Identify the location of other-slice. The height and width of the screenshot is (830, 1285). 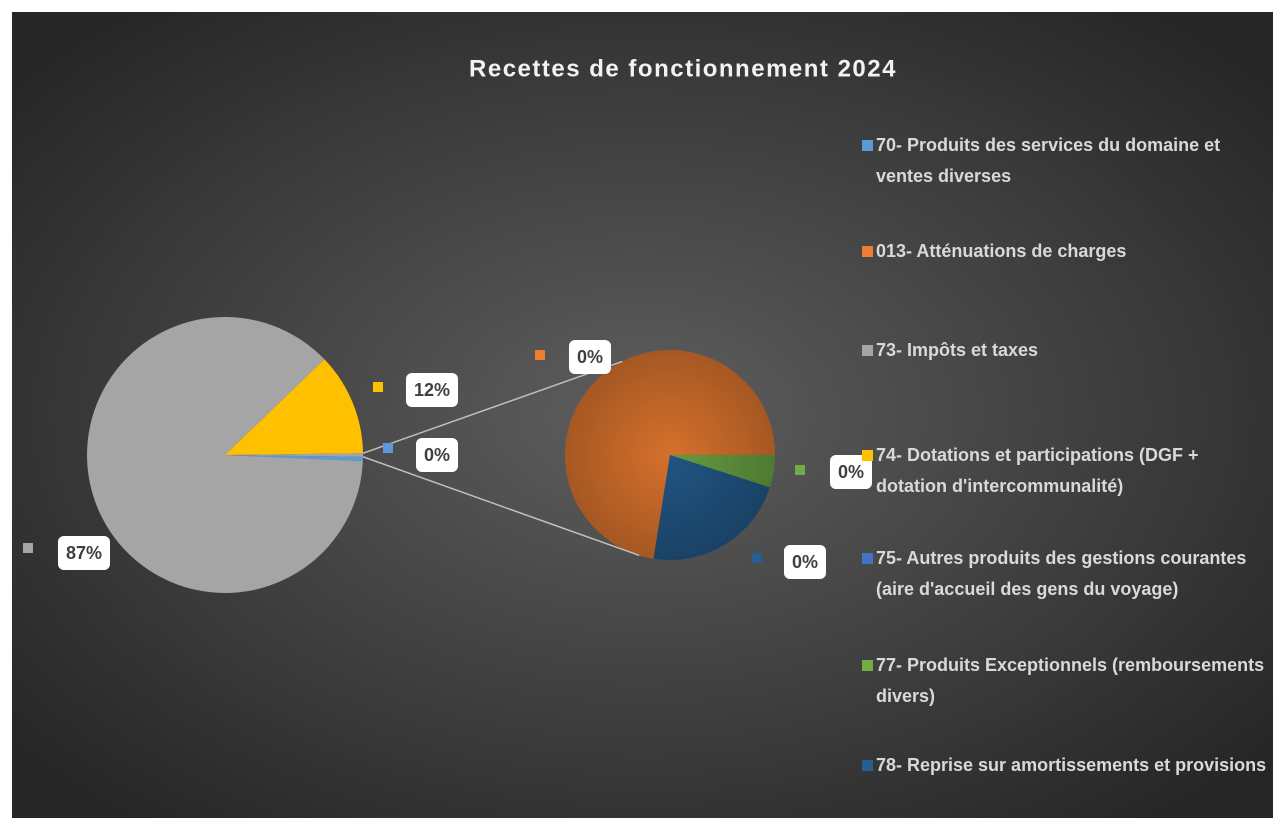
(294, 455).